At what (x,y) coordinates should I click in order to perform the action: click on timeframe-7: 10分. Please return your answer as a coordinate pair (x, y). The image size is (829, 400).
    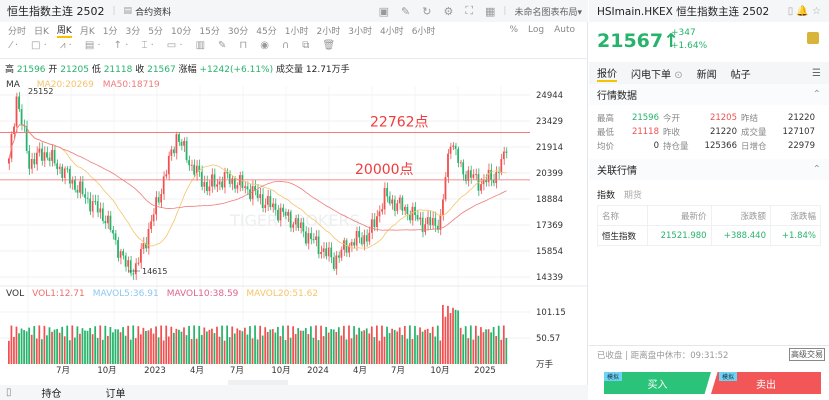
    Looking at the image, I should click on (181, 31).